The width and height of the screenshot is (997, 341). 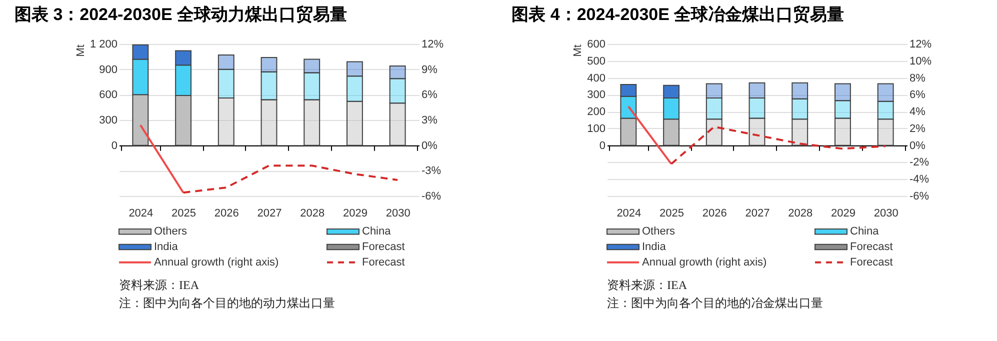 I want to click on y2-tick-label: -4%, so click(x=920, y=180).